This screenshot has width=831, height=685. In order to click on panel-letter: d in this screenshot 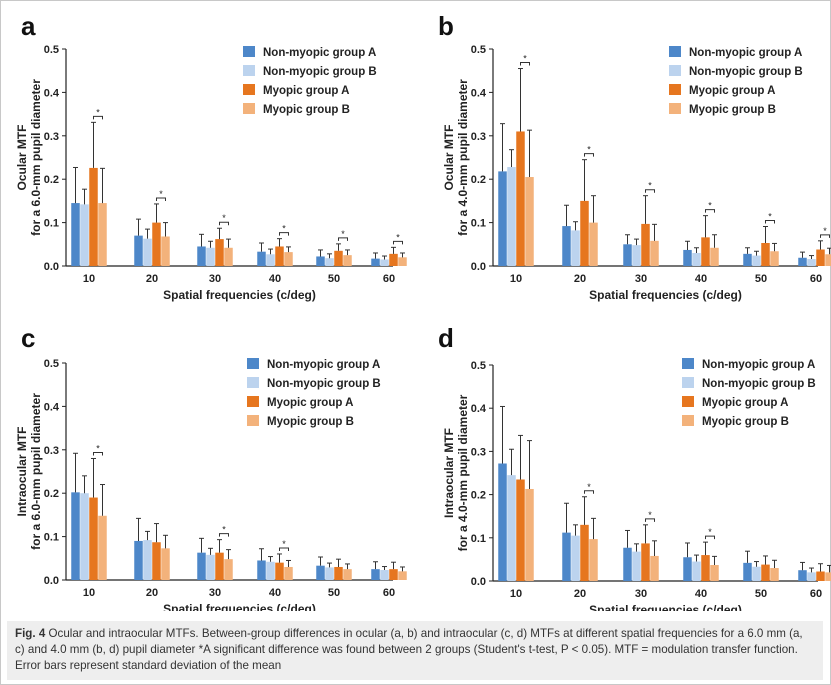, I will do `click(446, 338)`.